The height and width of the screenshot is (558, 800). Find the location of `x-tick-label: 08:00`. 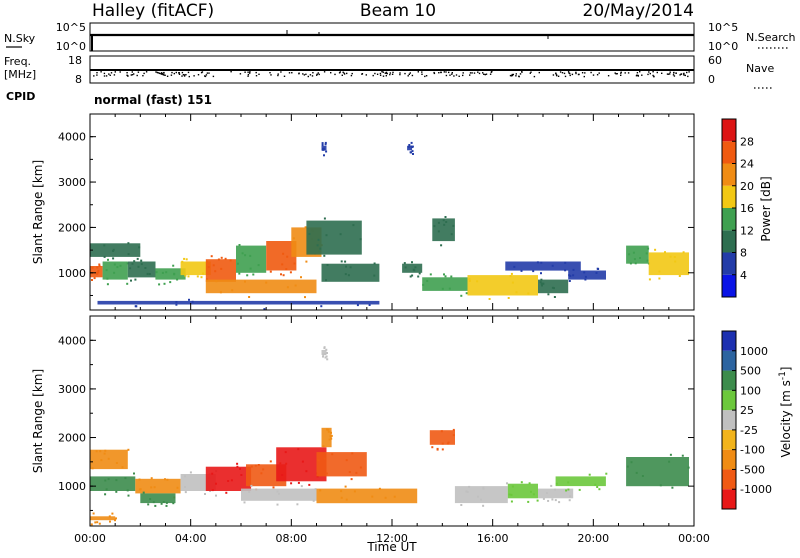

x-tick-label: 08:00 is located at coordinates (291, 538).